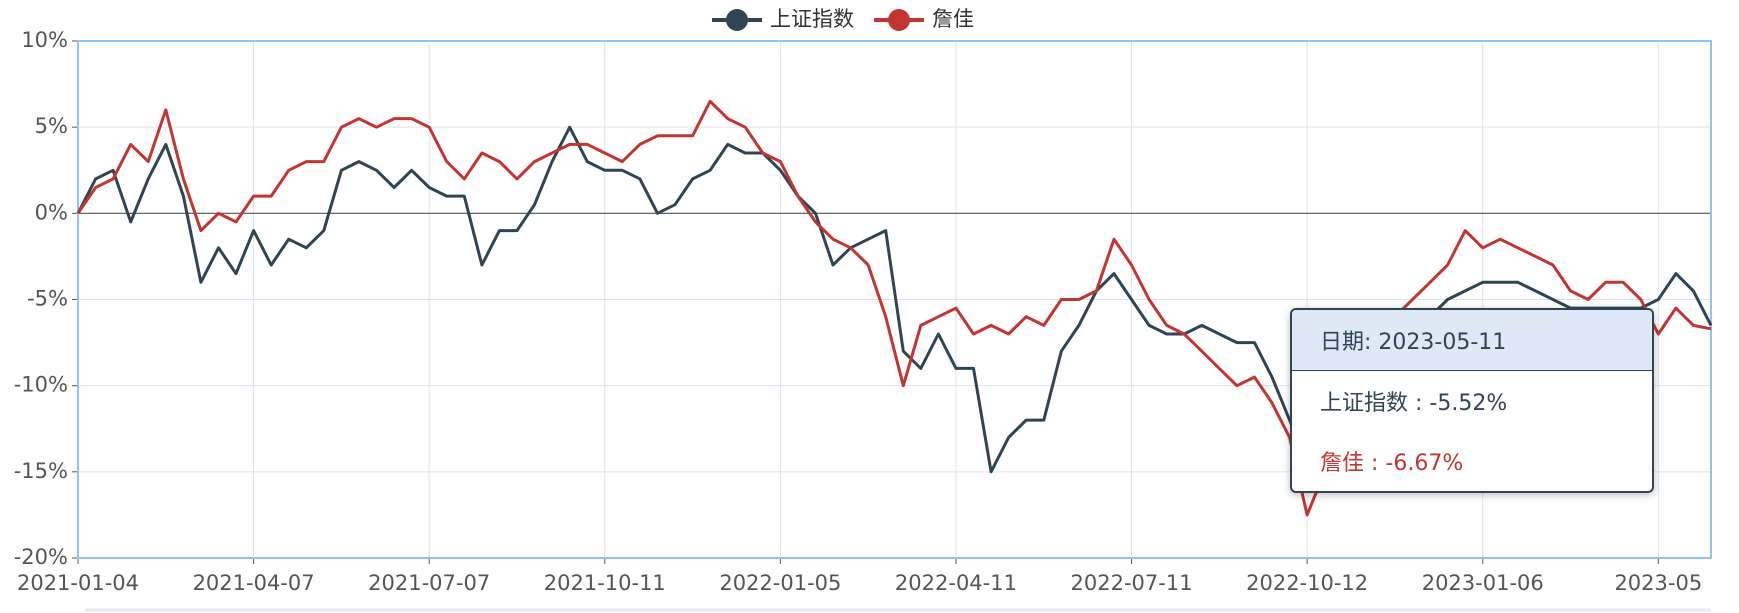  I want to click on y-tick-label: -10%, so click(41, 385).